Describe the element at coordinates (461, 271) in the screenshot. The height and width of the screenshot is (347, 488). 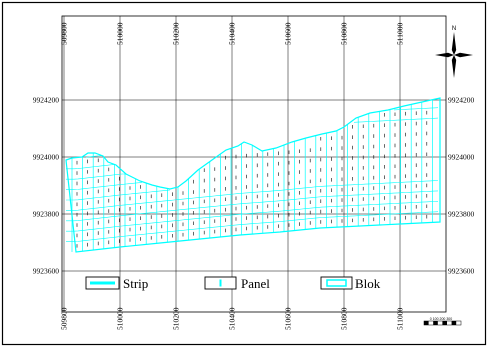
I see `northing-label-right: 9923600` at that location.